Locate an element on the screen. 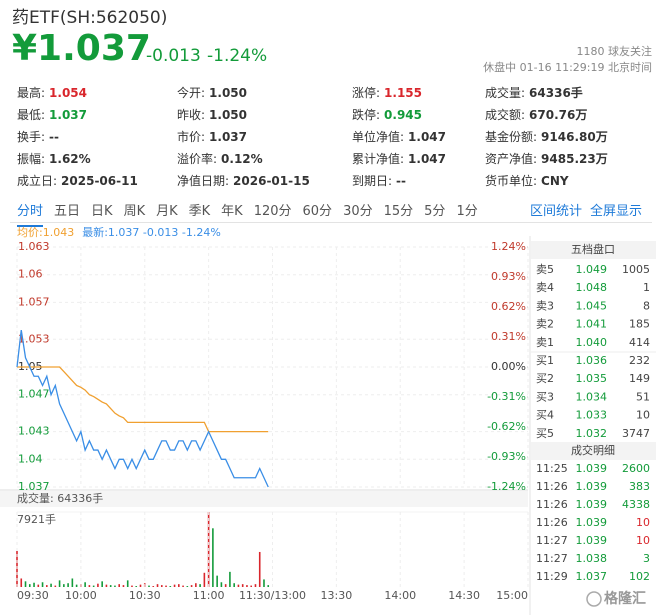  stat-label: 溢价率: is located at coordinates (197, 159).